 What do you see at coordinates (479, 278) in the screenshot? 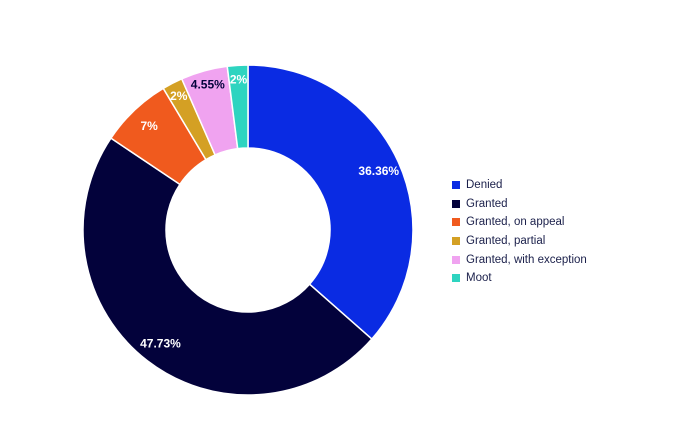
I see `legend-label: Moot` at bounding box center [479, 278].